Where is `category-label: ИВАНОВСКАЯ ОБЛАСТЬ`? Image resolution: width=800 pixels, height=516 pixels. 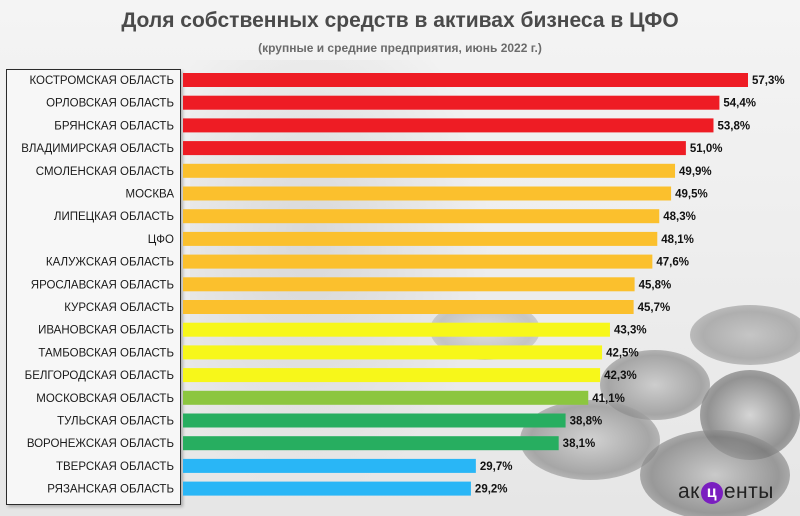 category-label: ИВАНОВСКАЯ ОБЛАСТЬ is located at coordinates (106, 331).